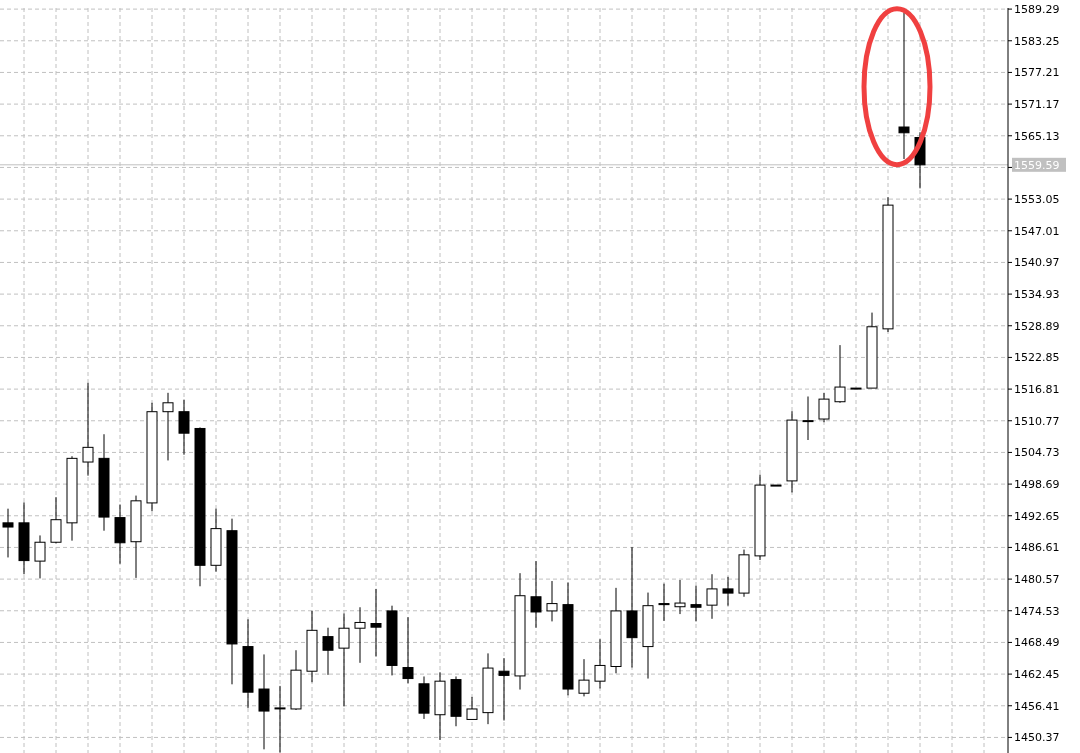  Describe the element at coordinates (1037, 326) in the screenshot. I see `y-tick-label: 1528.89` at that location.